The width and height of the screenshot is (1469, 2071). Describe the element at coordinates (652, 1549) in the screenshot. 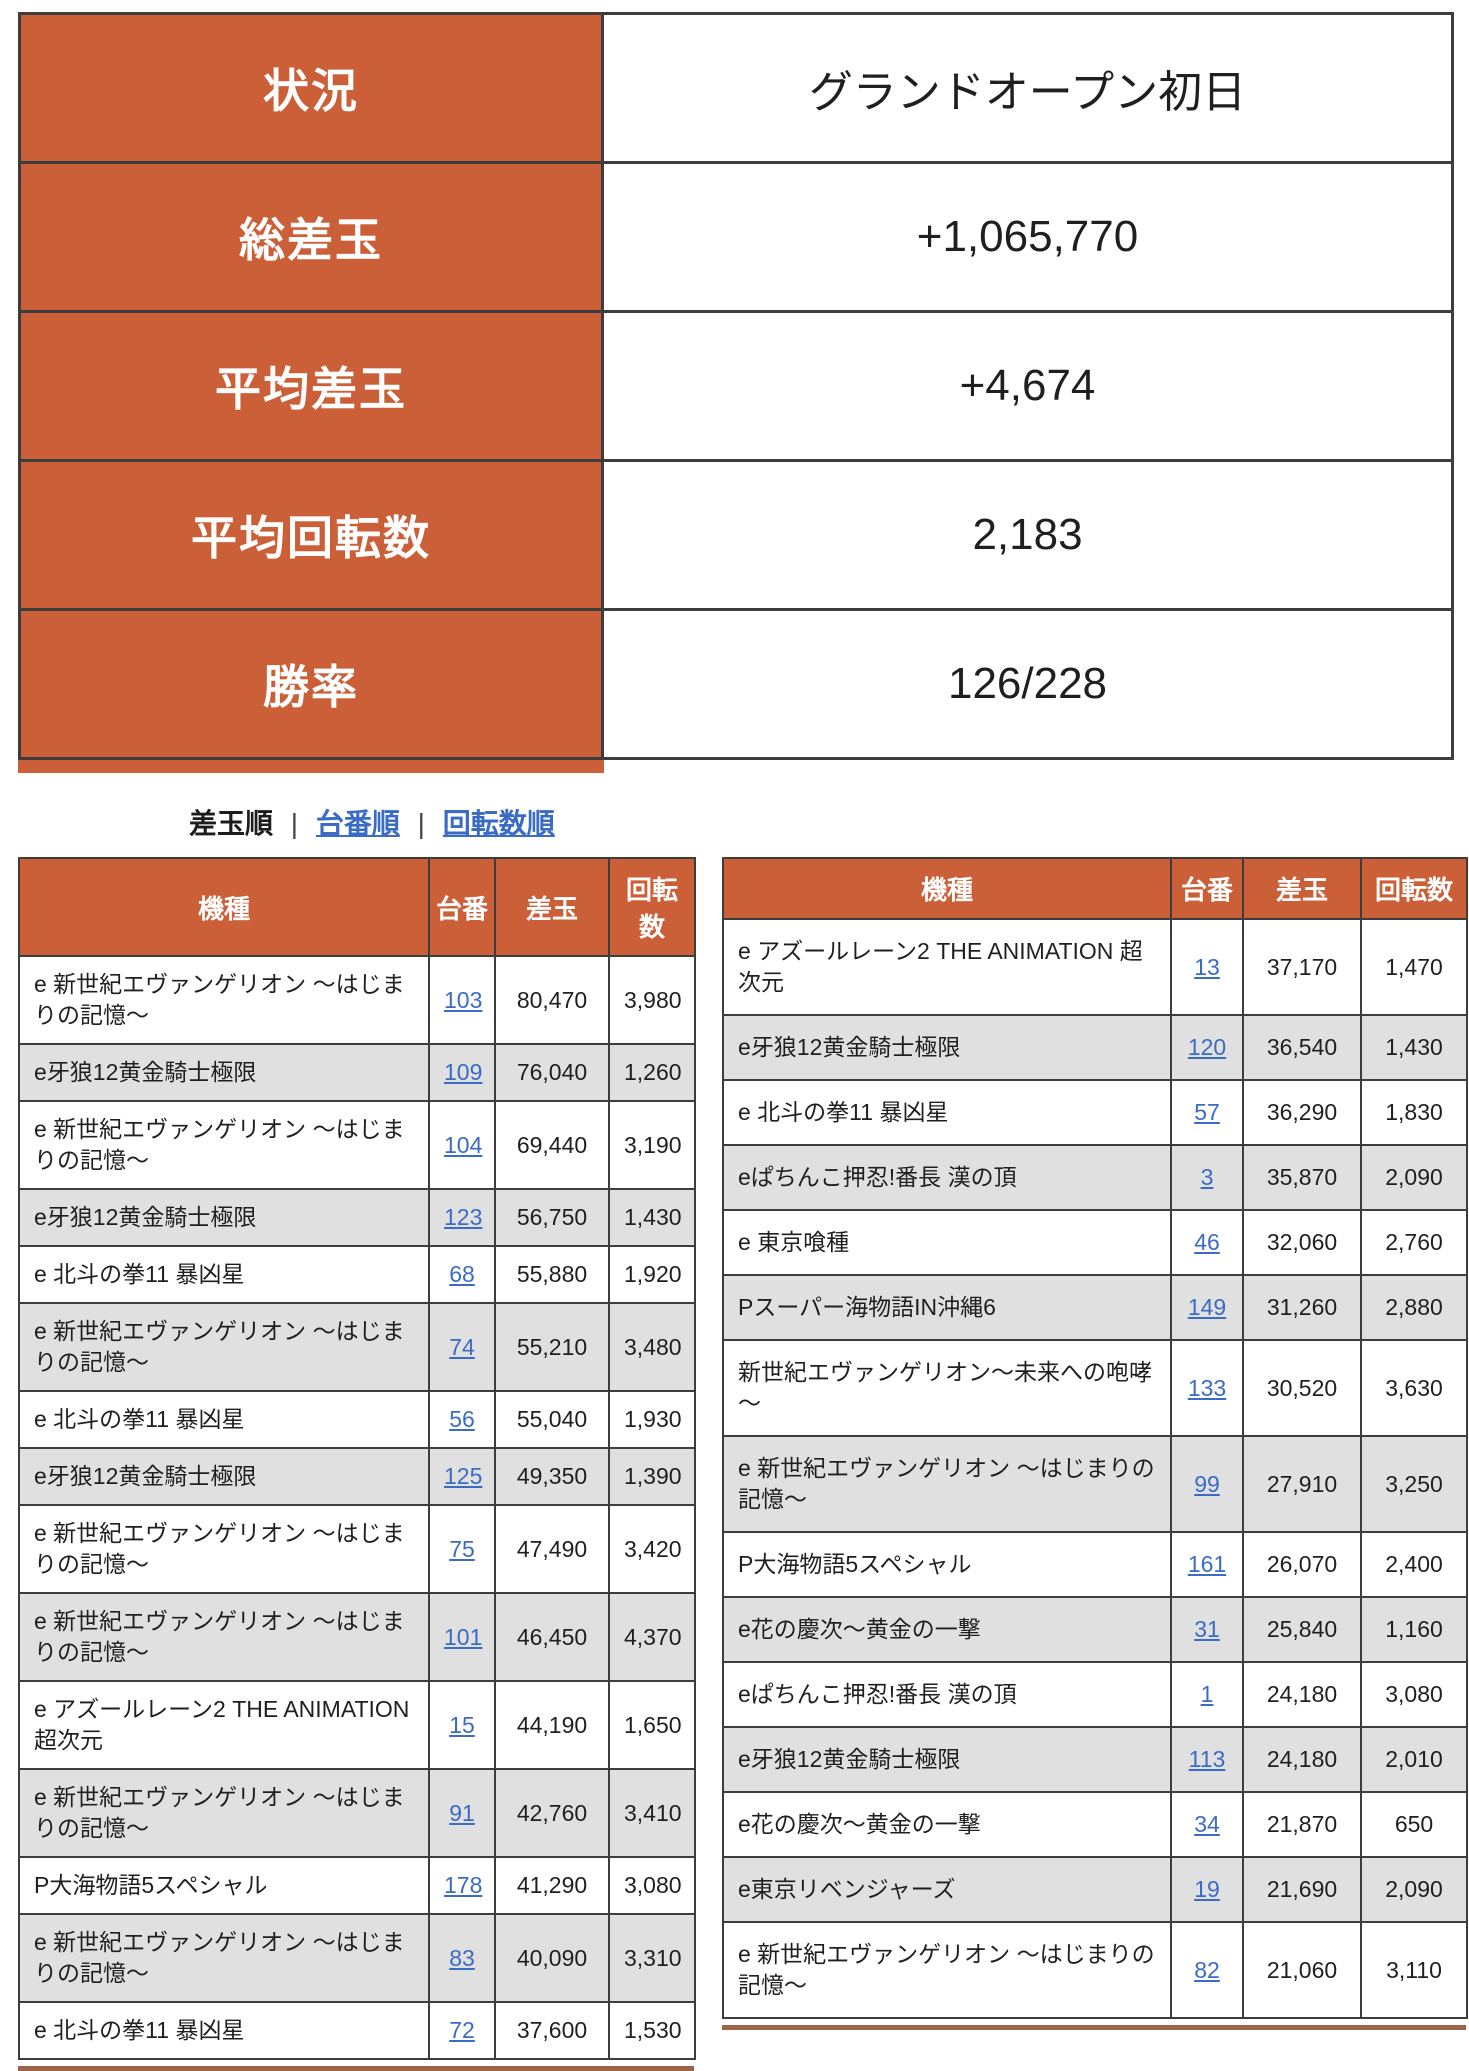

I see `spin-count-cell: 3,420` at that location.